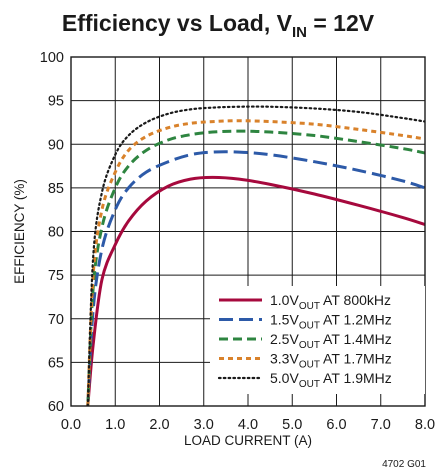  I want to click on legend-label: 5.0VOUT AT 1.9MHz, so click(331, 380).